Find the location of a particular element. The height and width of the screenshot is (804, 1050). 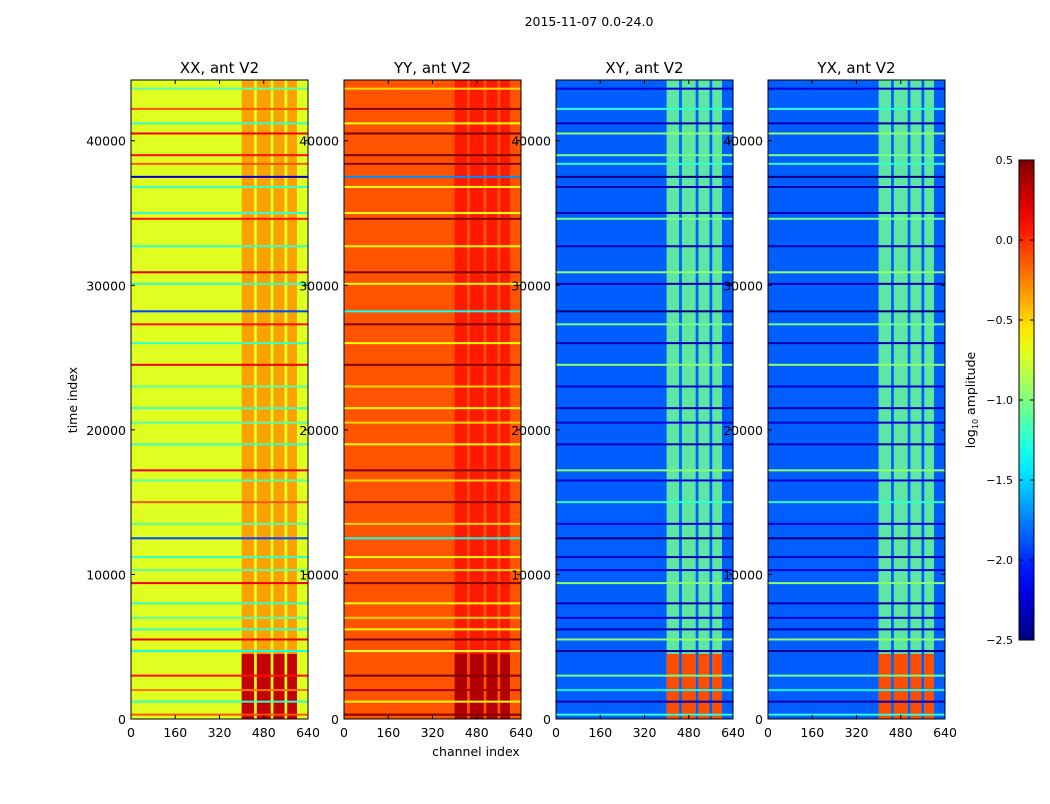

colorbar-tick-label: −2.0 is located at coordinates (999, 560).